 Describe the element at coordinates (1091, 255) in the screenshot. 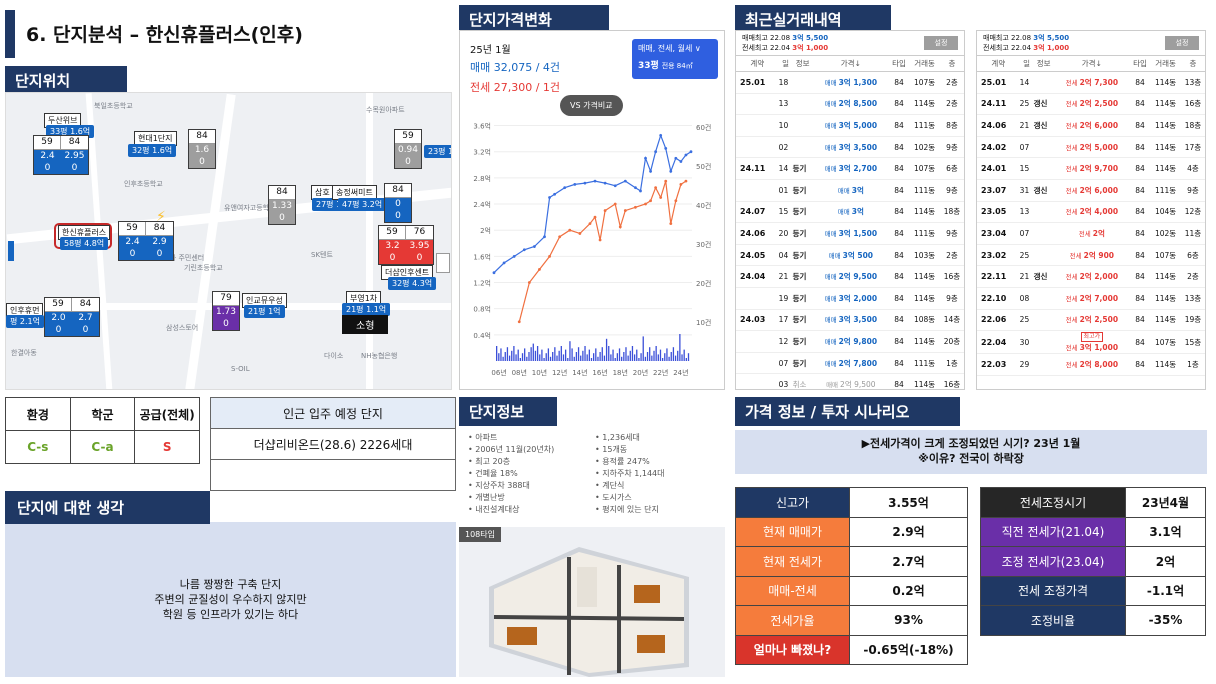

I see `deal-row: 23.02 25 전세 2억 900 84 107동 6층` at that location.